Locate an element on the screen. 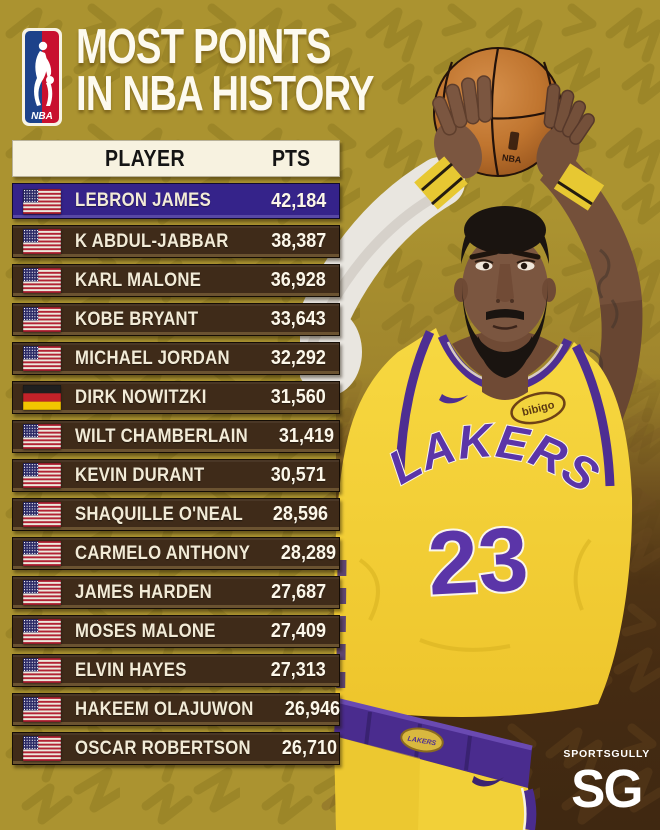 Image resolution: width=660 pixels, height=830 pixels. player-name: MICHAEL JORDAN is located at coordinates (152, 358).